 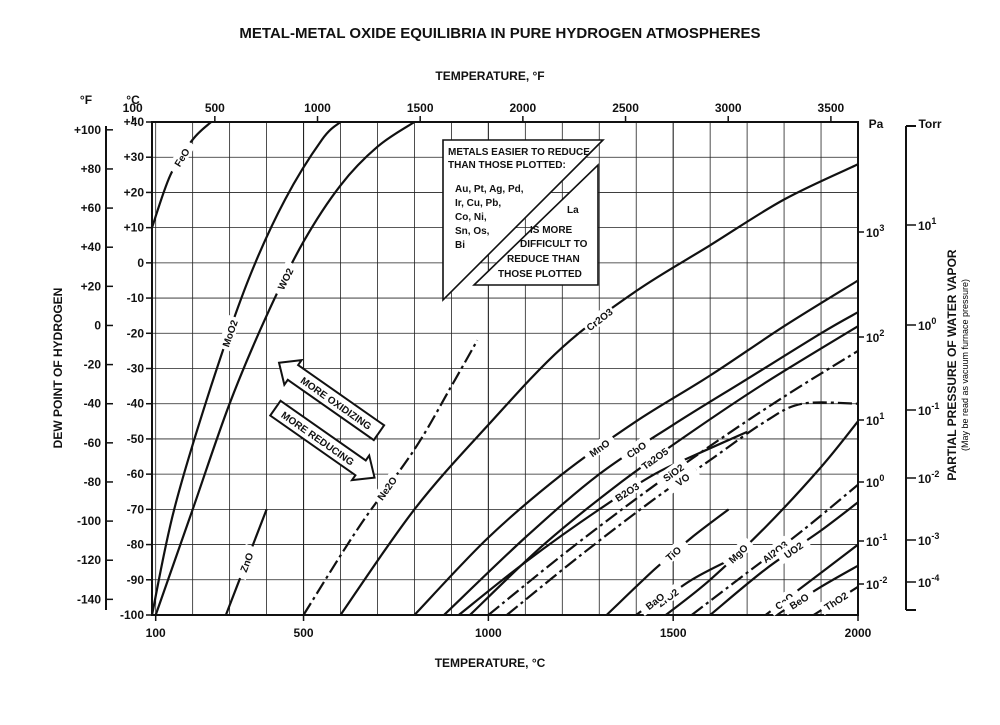 I want to click on metals-box-left-triangle, so click(x=523, y=220).